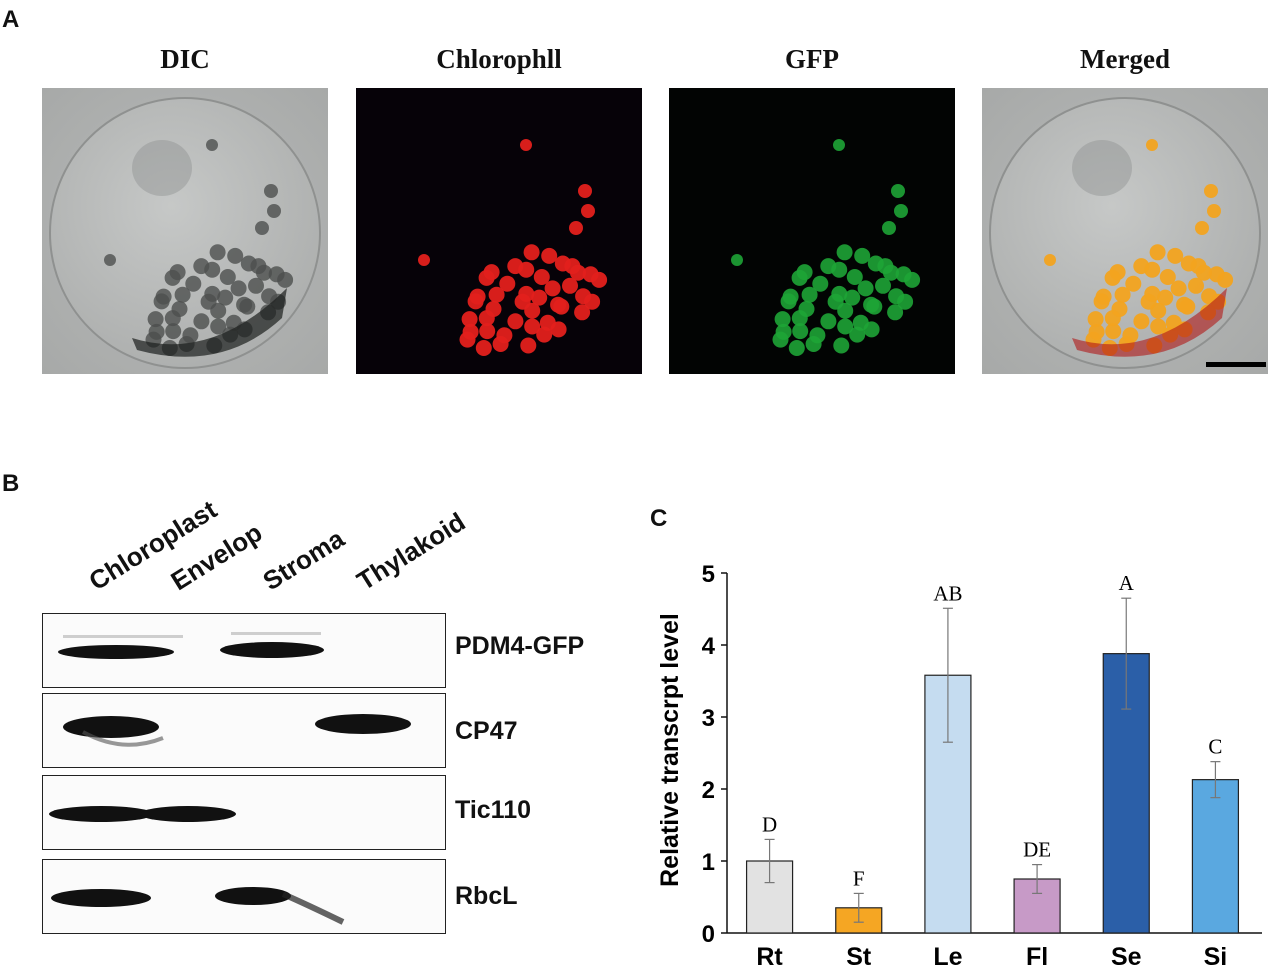 The width and height of the screenshot is (1270, 969). Describe the element at coordinates (493, 810) in the screenshot. I see `blot-label-tic110: Tic110` at that location.